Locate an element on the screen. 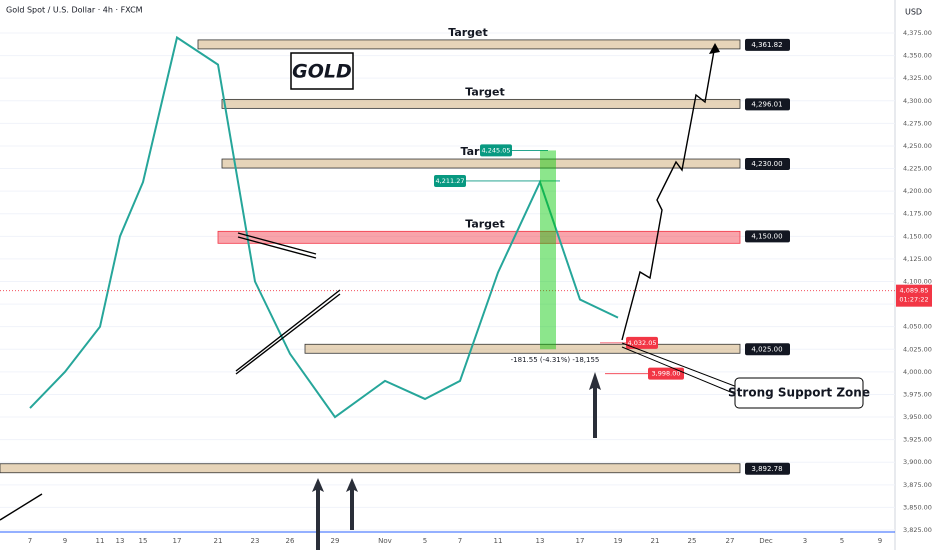  y-tick-label: 3,900.00 is located at coordinates (917, 462).